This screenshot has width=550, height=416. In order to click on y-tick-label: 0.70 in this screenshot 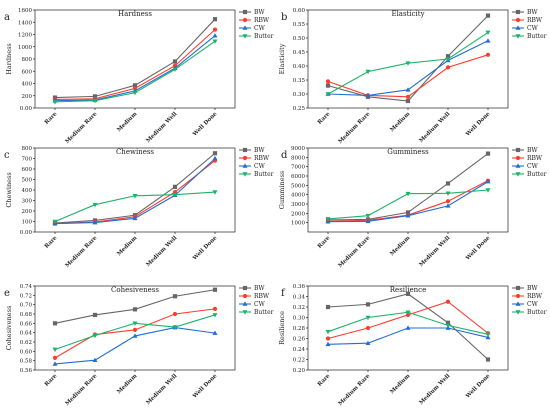, I will do `click(26, 306)`.